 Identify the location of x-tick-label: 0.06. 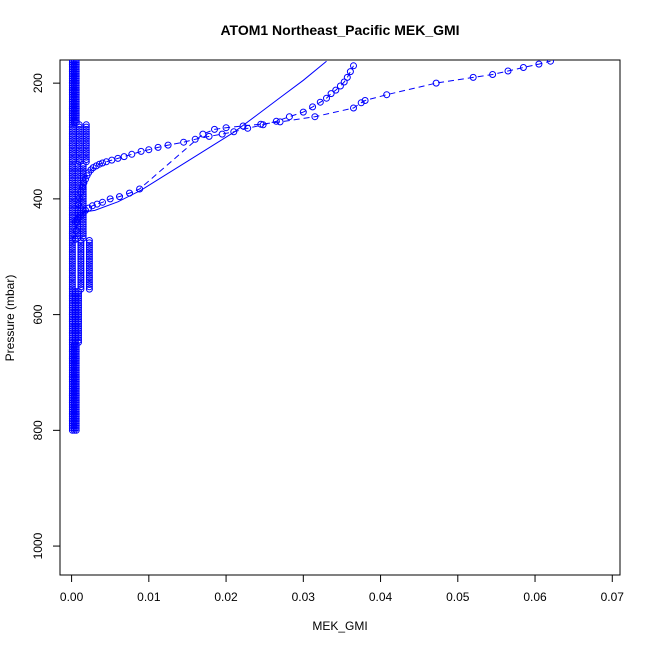
(535, 597).